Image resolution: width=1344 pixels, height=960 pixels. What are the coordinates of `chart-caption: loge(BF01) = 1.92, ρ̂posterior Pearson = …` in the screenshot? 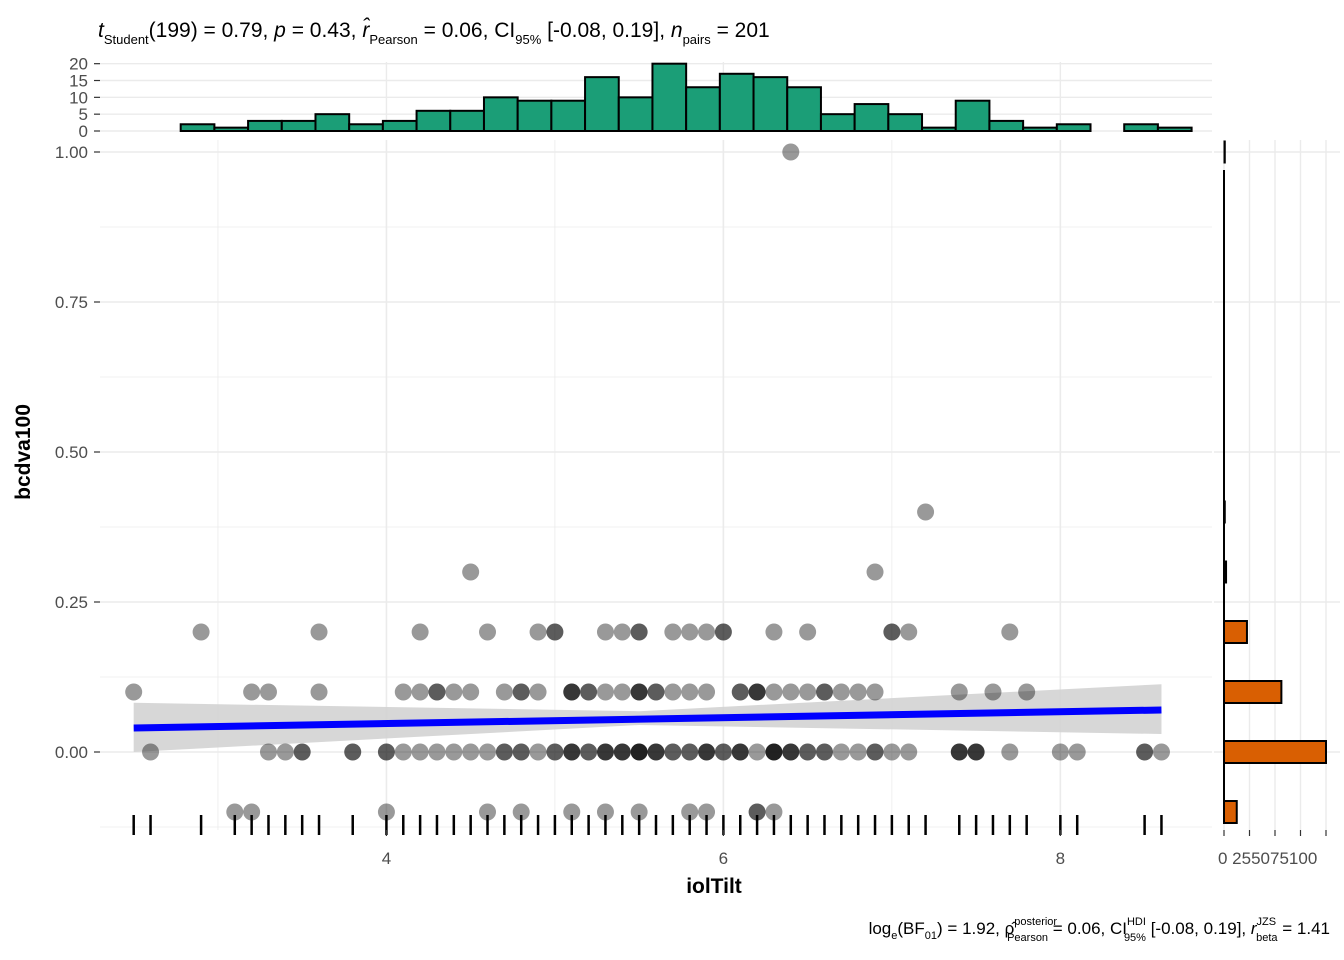 It's located at (1099, 930).